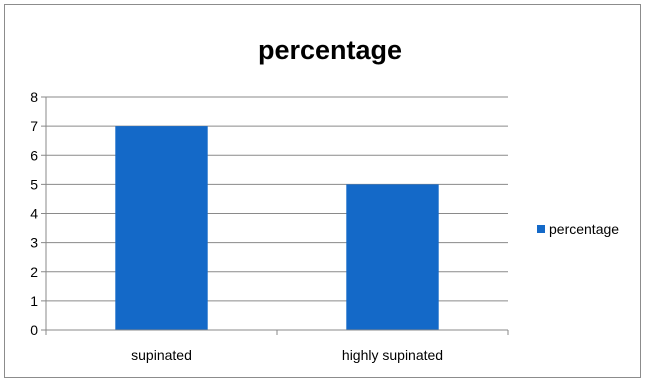 This screenshot has height=383, width=646. I want to click on y-tick-label: 6, so click(34, 155).